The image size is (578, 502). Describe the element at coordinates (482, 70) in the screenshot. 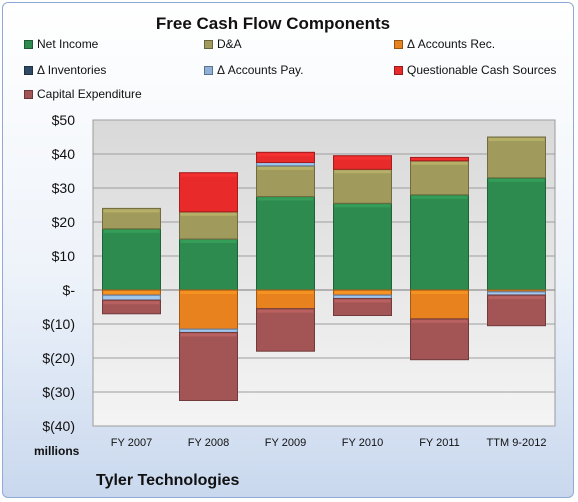

I see `legend-label: Questionable Cash Sources` at that location.